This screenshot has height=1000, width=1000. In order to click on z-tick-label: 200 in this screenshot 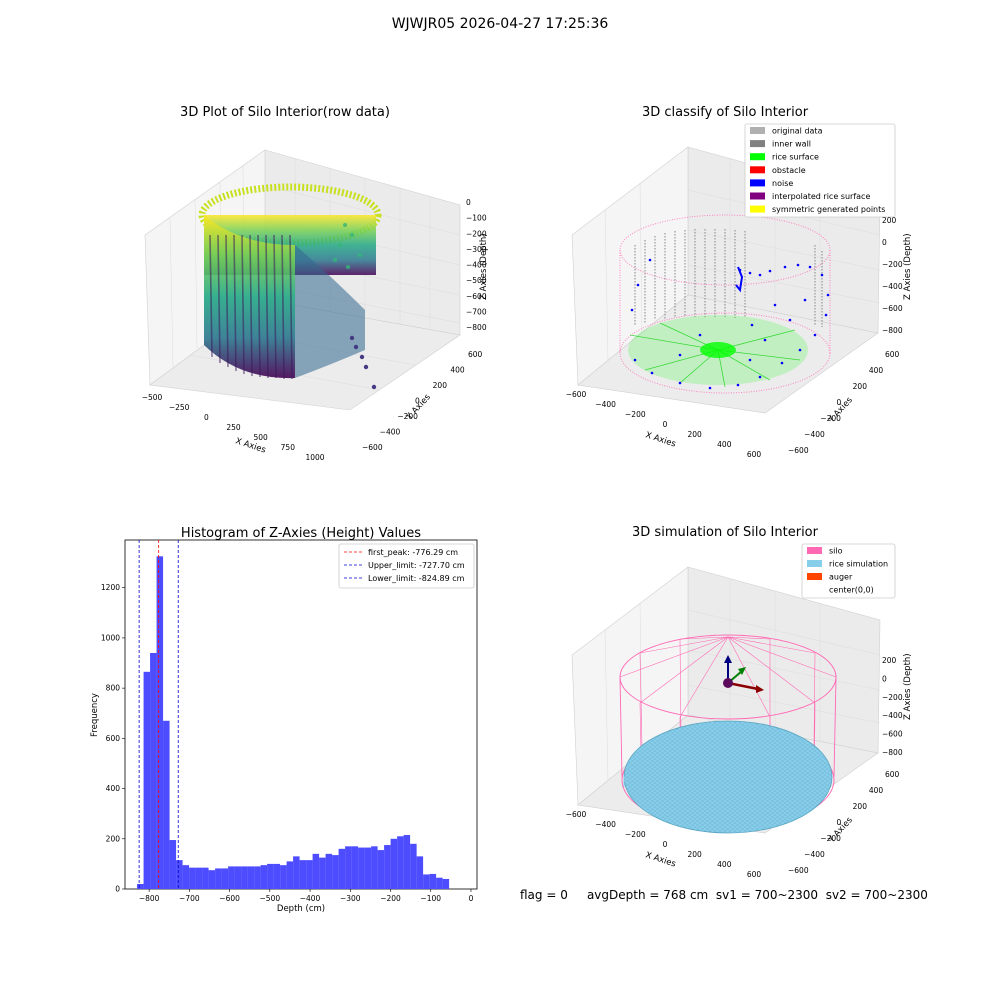, I will do `click(889, 220)`.